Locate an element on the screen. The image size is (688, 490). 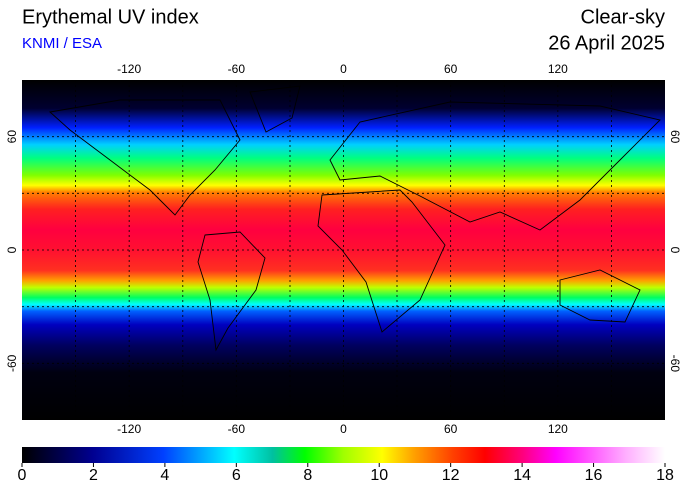
south-america is located at coordinates (231, 291).